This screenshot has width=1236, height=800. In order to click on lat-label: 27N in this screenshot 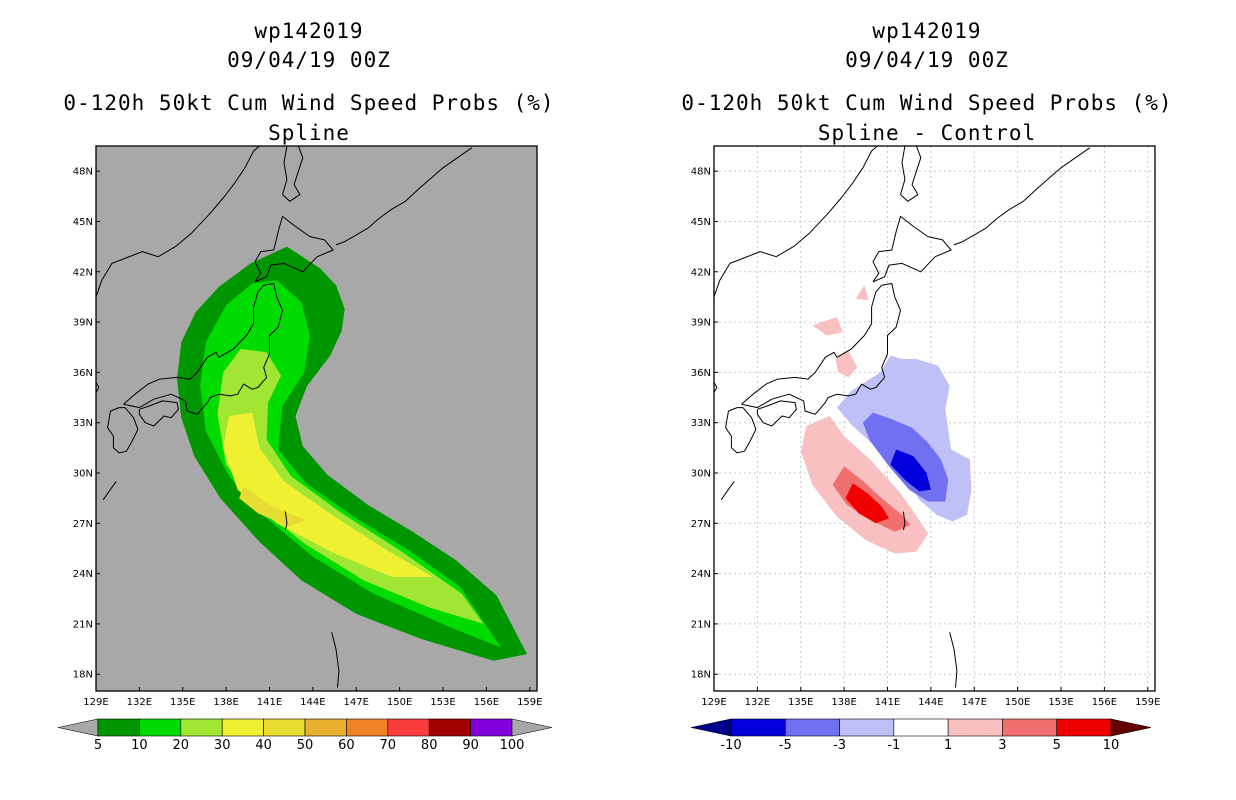, I will do `click(701, 524)`.